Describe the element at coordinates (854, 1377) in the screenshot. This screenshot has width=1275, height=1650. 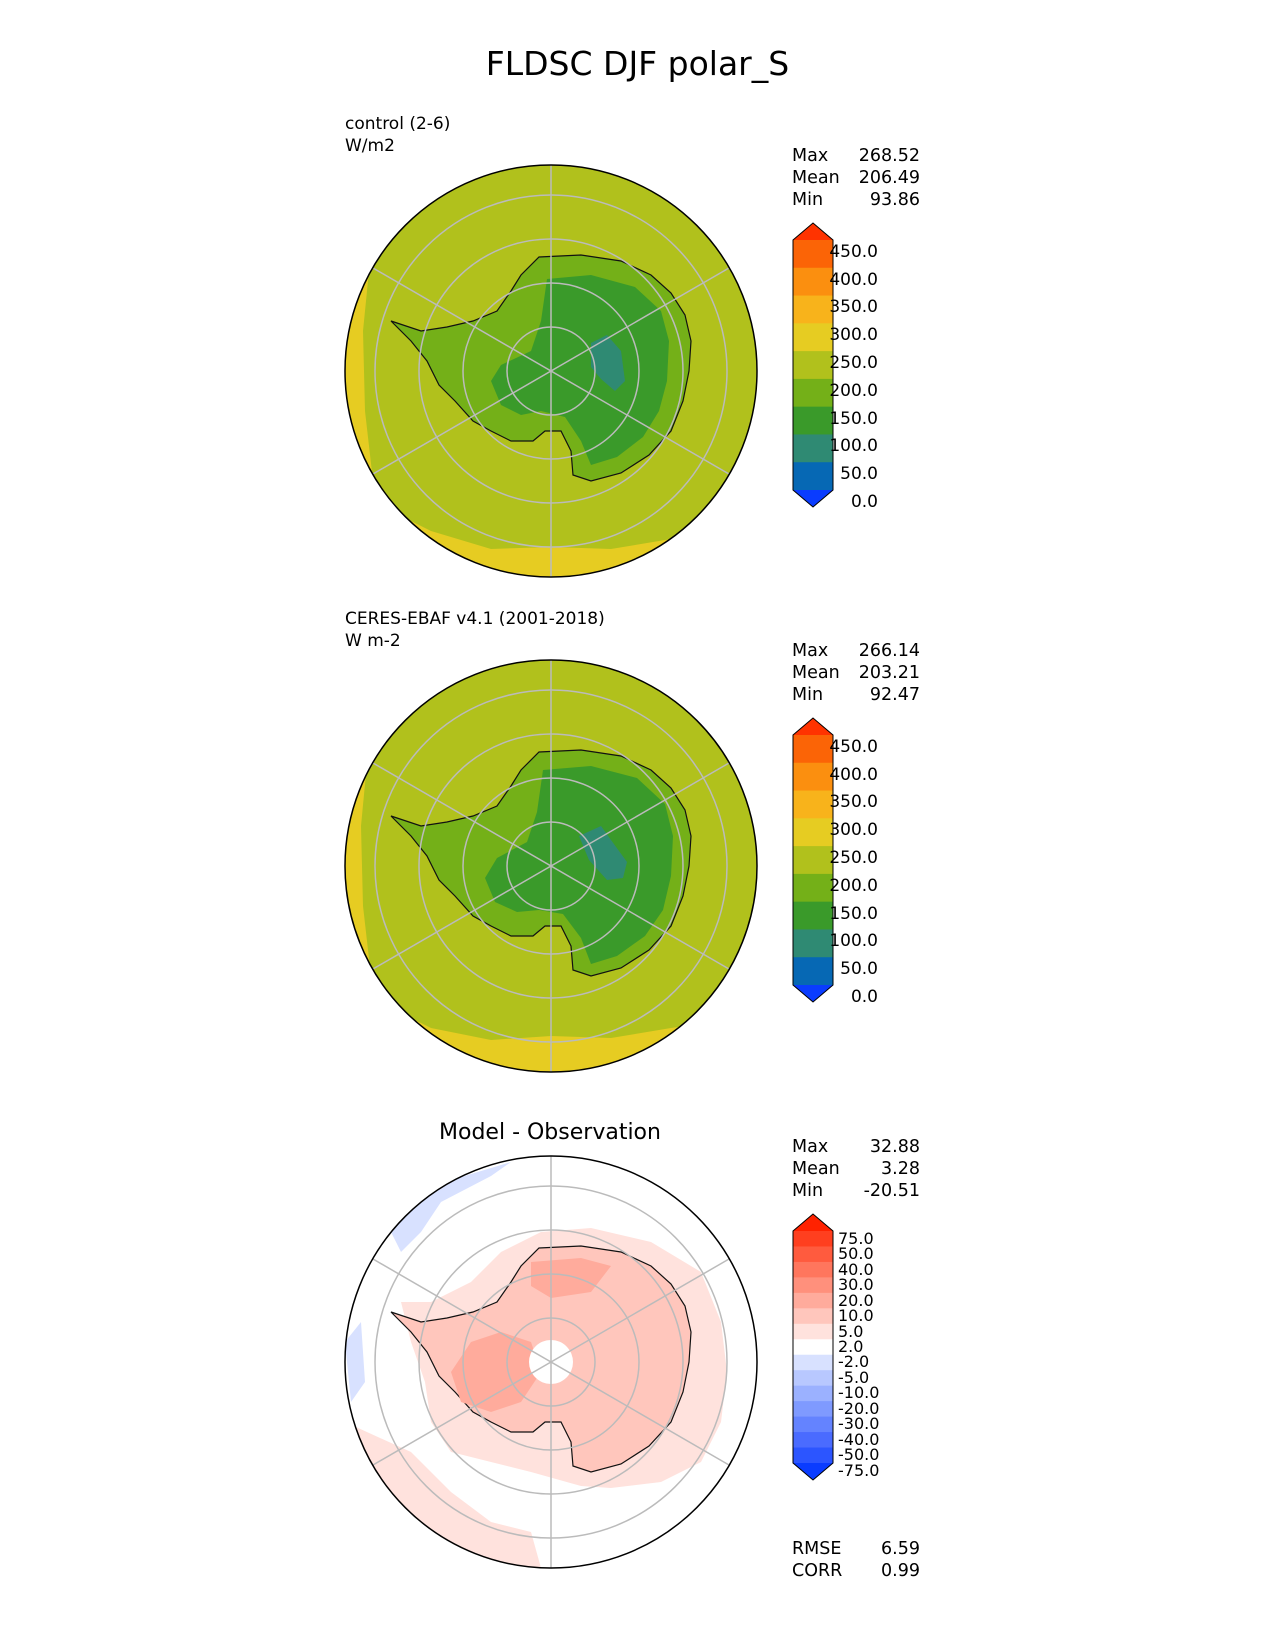
I see `colorbar-tick-label: -5.0` at that location.